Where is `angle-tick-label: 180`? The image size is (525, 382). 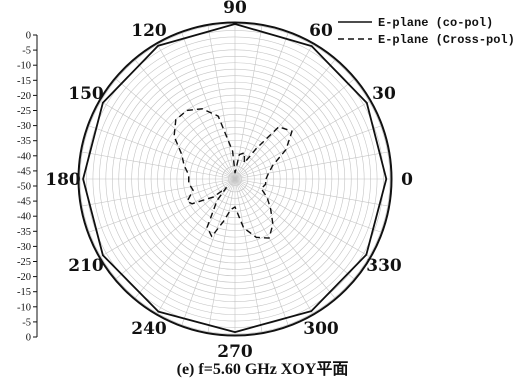 angle-tick-label: 180 is located at coordinates (63, 180).